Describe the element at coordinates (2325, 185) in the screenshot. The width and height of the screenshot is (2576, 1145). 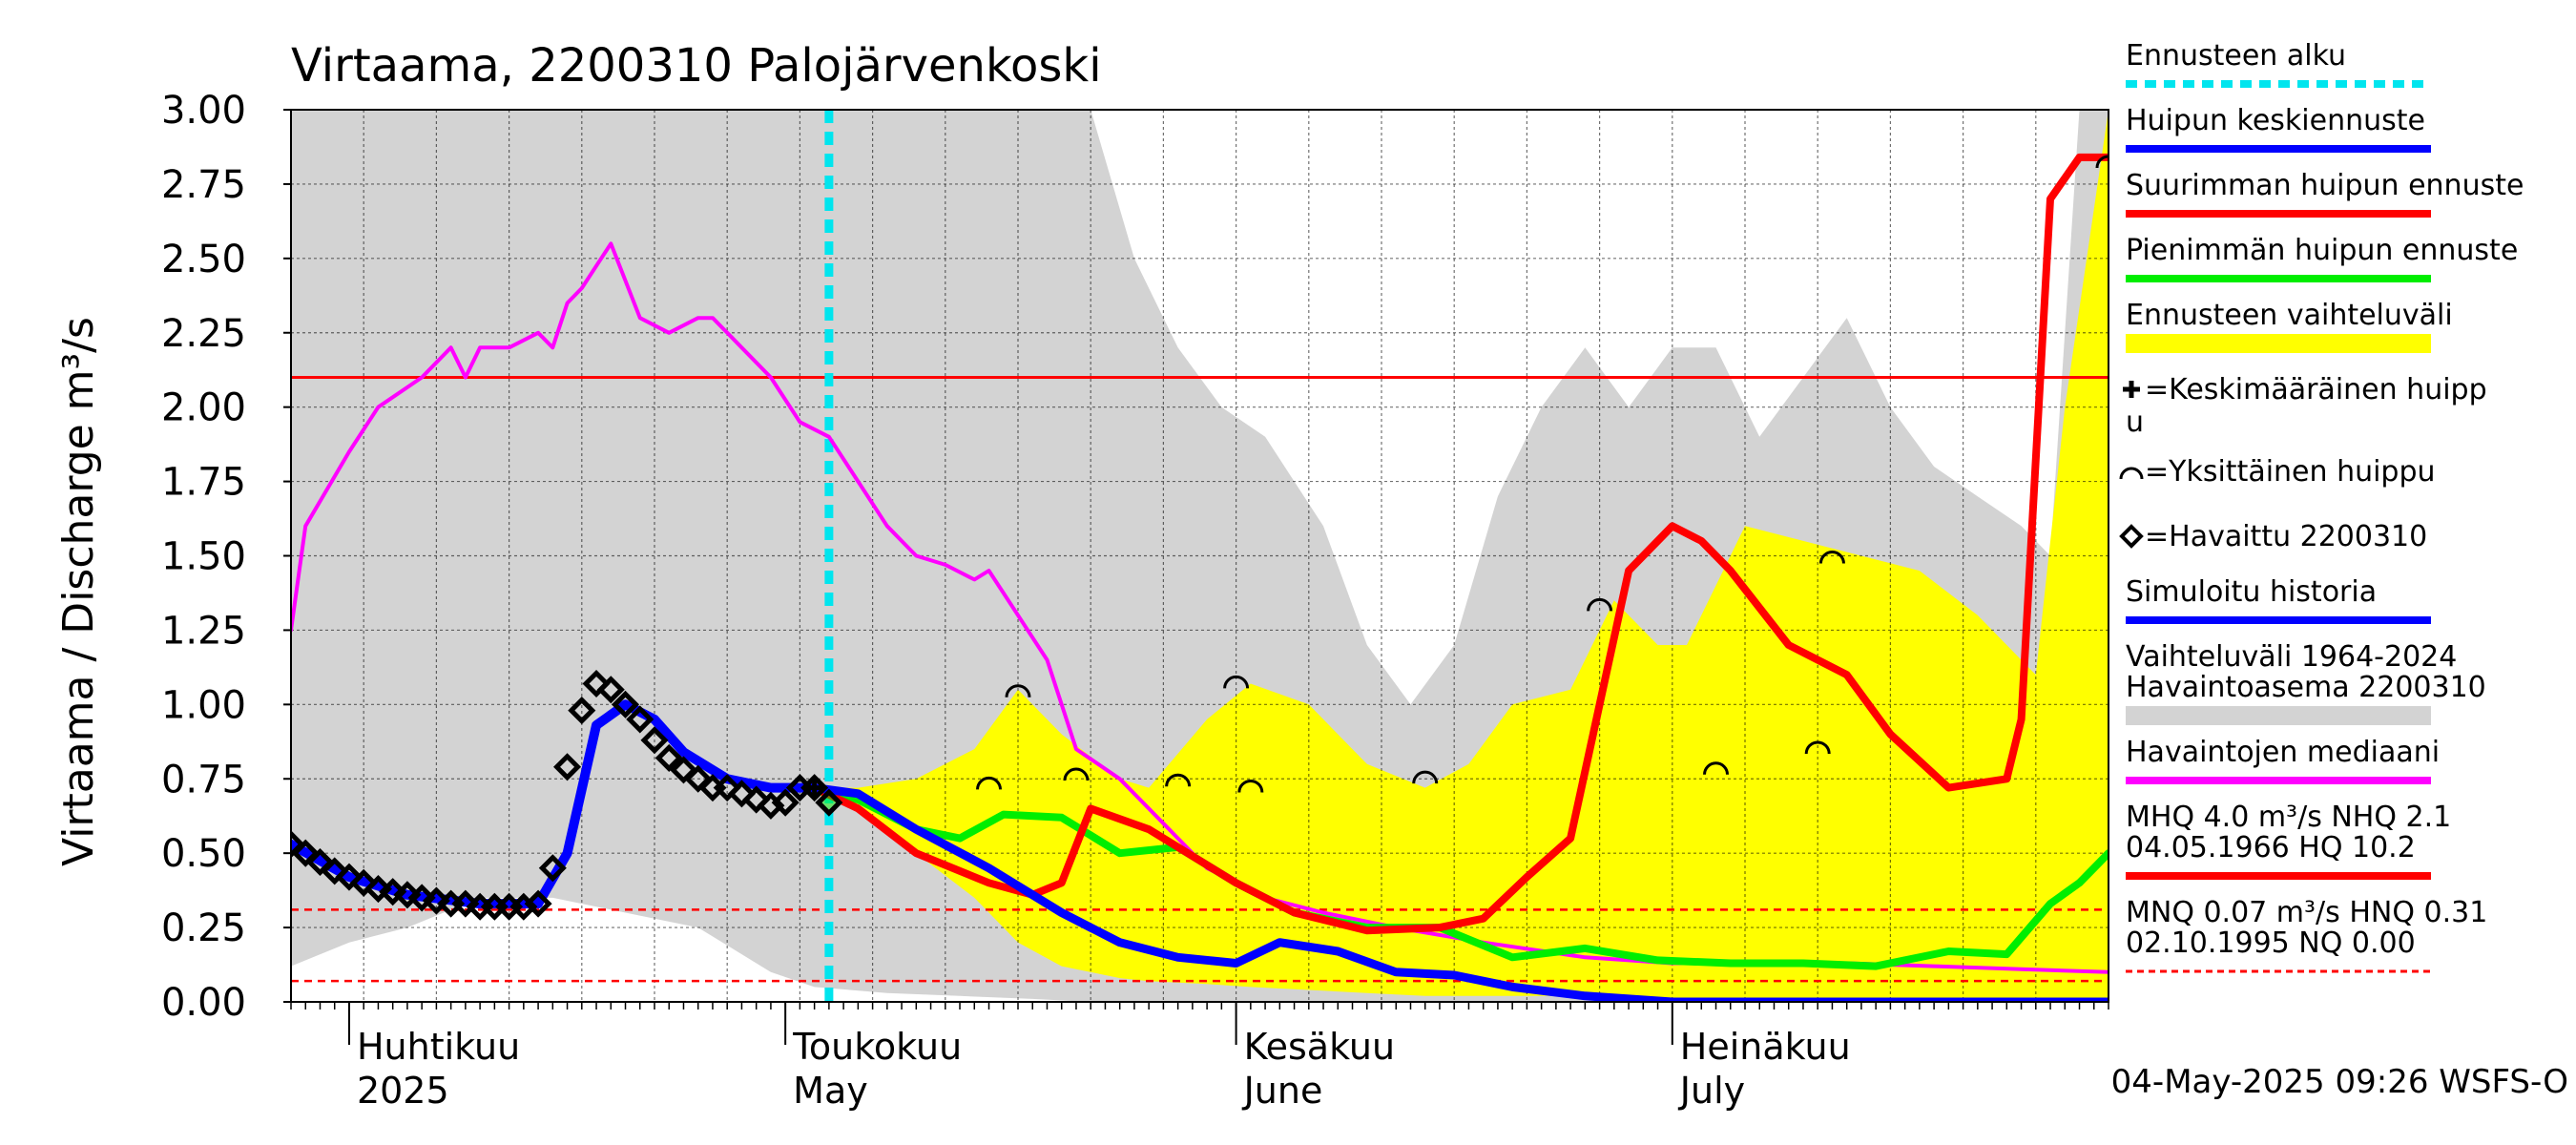
I see `legend-item-label: Suurimman huipun ennuste` at that location.